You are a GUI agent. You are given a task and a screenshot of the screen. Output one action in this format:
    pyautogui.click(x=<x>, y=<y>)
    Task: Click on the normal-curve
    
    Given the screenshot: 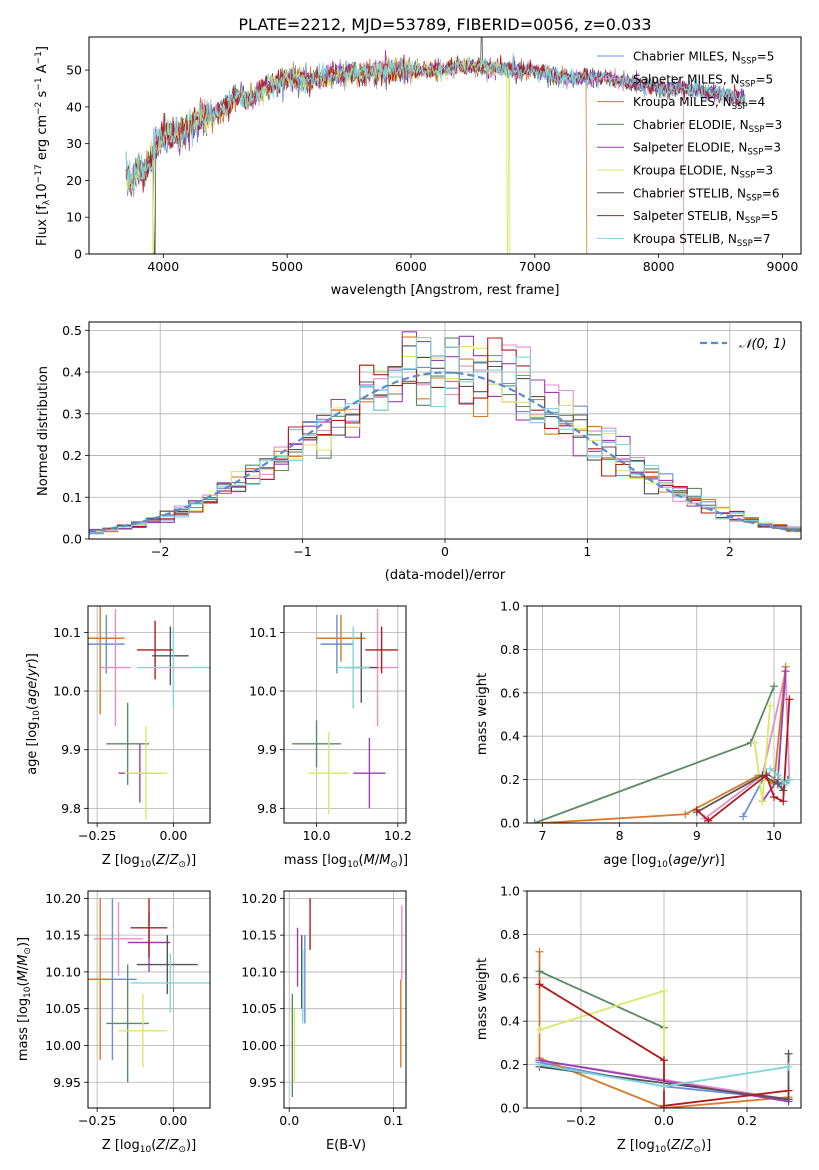 What is the action you would take?
    pyautogui.click(x=445, y=452)
    